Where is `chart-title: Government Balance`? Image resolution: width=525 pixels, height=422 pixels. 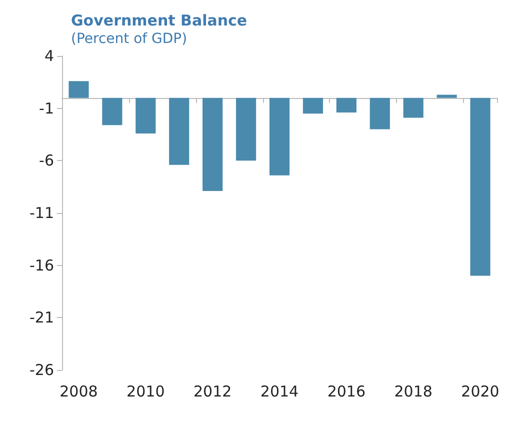
chart-title: Government Balance is located at coordinates (159, 21).